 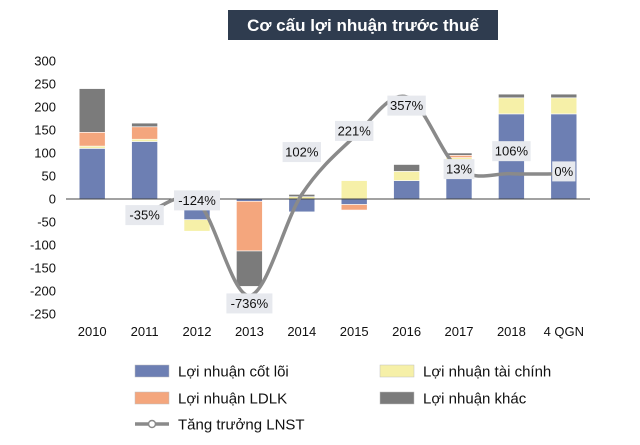 What do you see at coordinates (301, 331) in the screenshot?
I see `x-tick-label-4: 2014` at bounding box center [301, 331].